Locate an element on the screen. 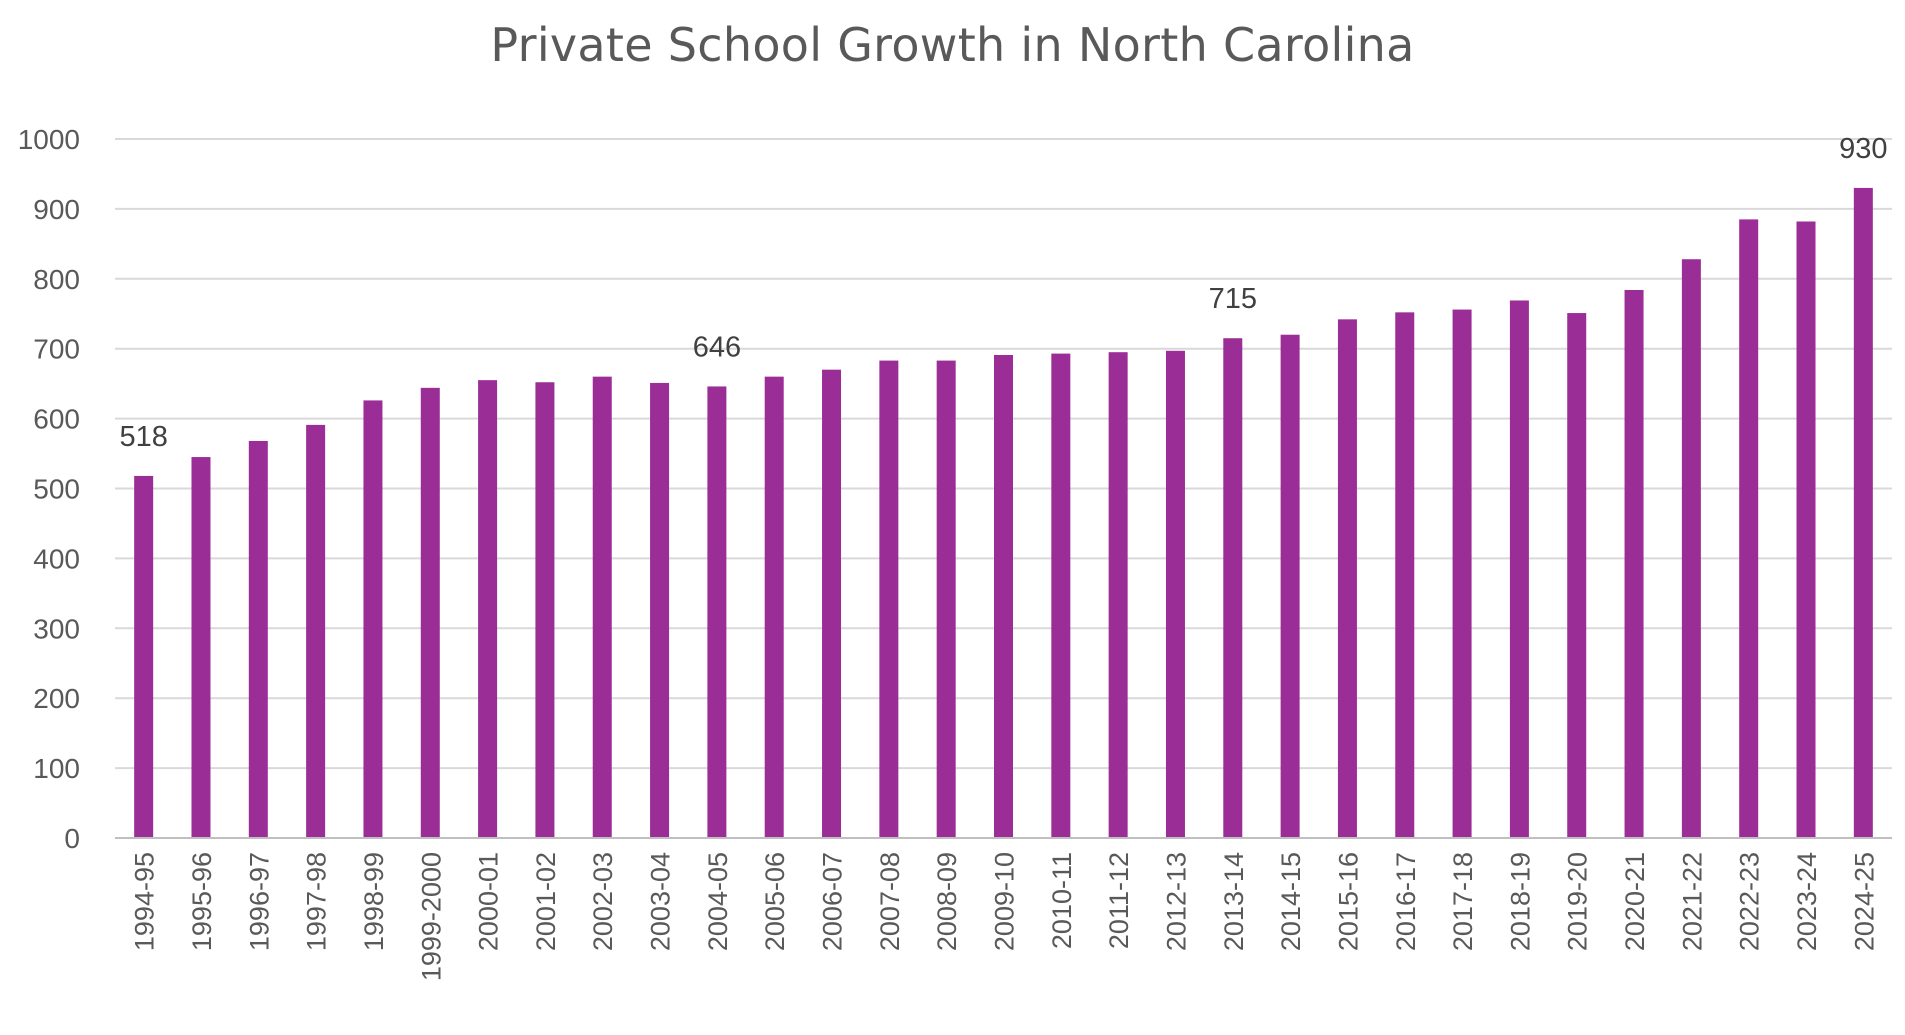 Image resolution: width=1905 pixels, height=1035 pixels. x-tick-label: 2021-22 is located at coordinates (1692, 901).